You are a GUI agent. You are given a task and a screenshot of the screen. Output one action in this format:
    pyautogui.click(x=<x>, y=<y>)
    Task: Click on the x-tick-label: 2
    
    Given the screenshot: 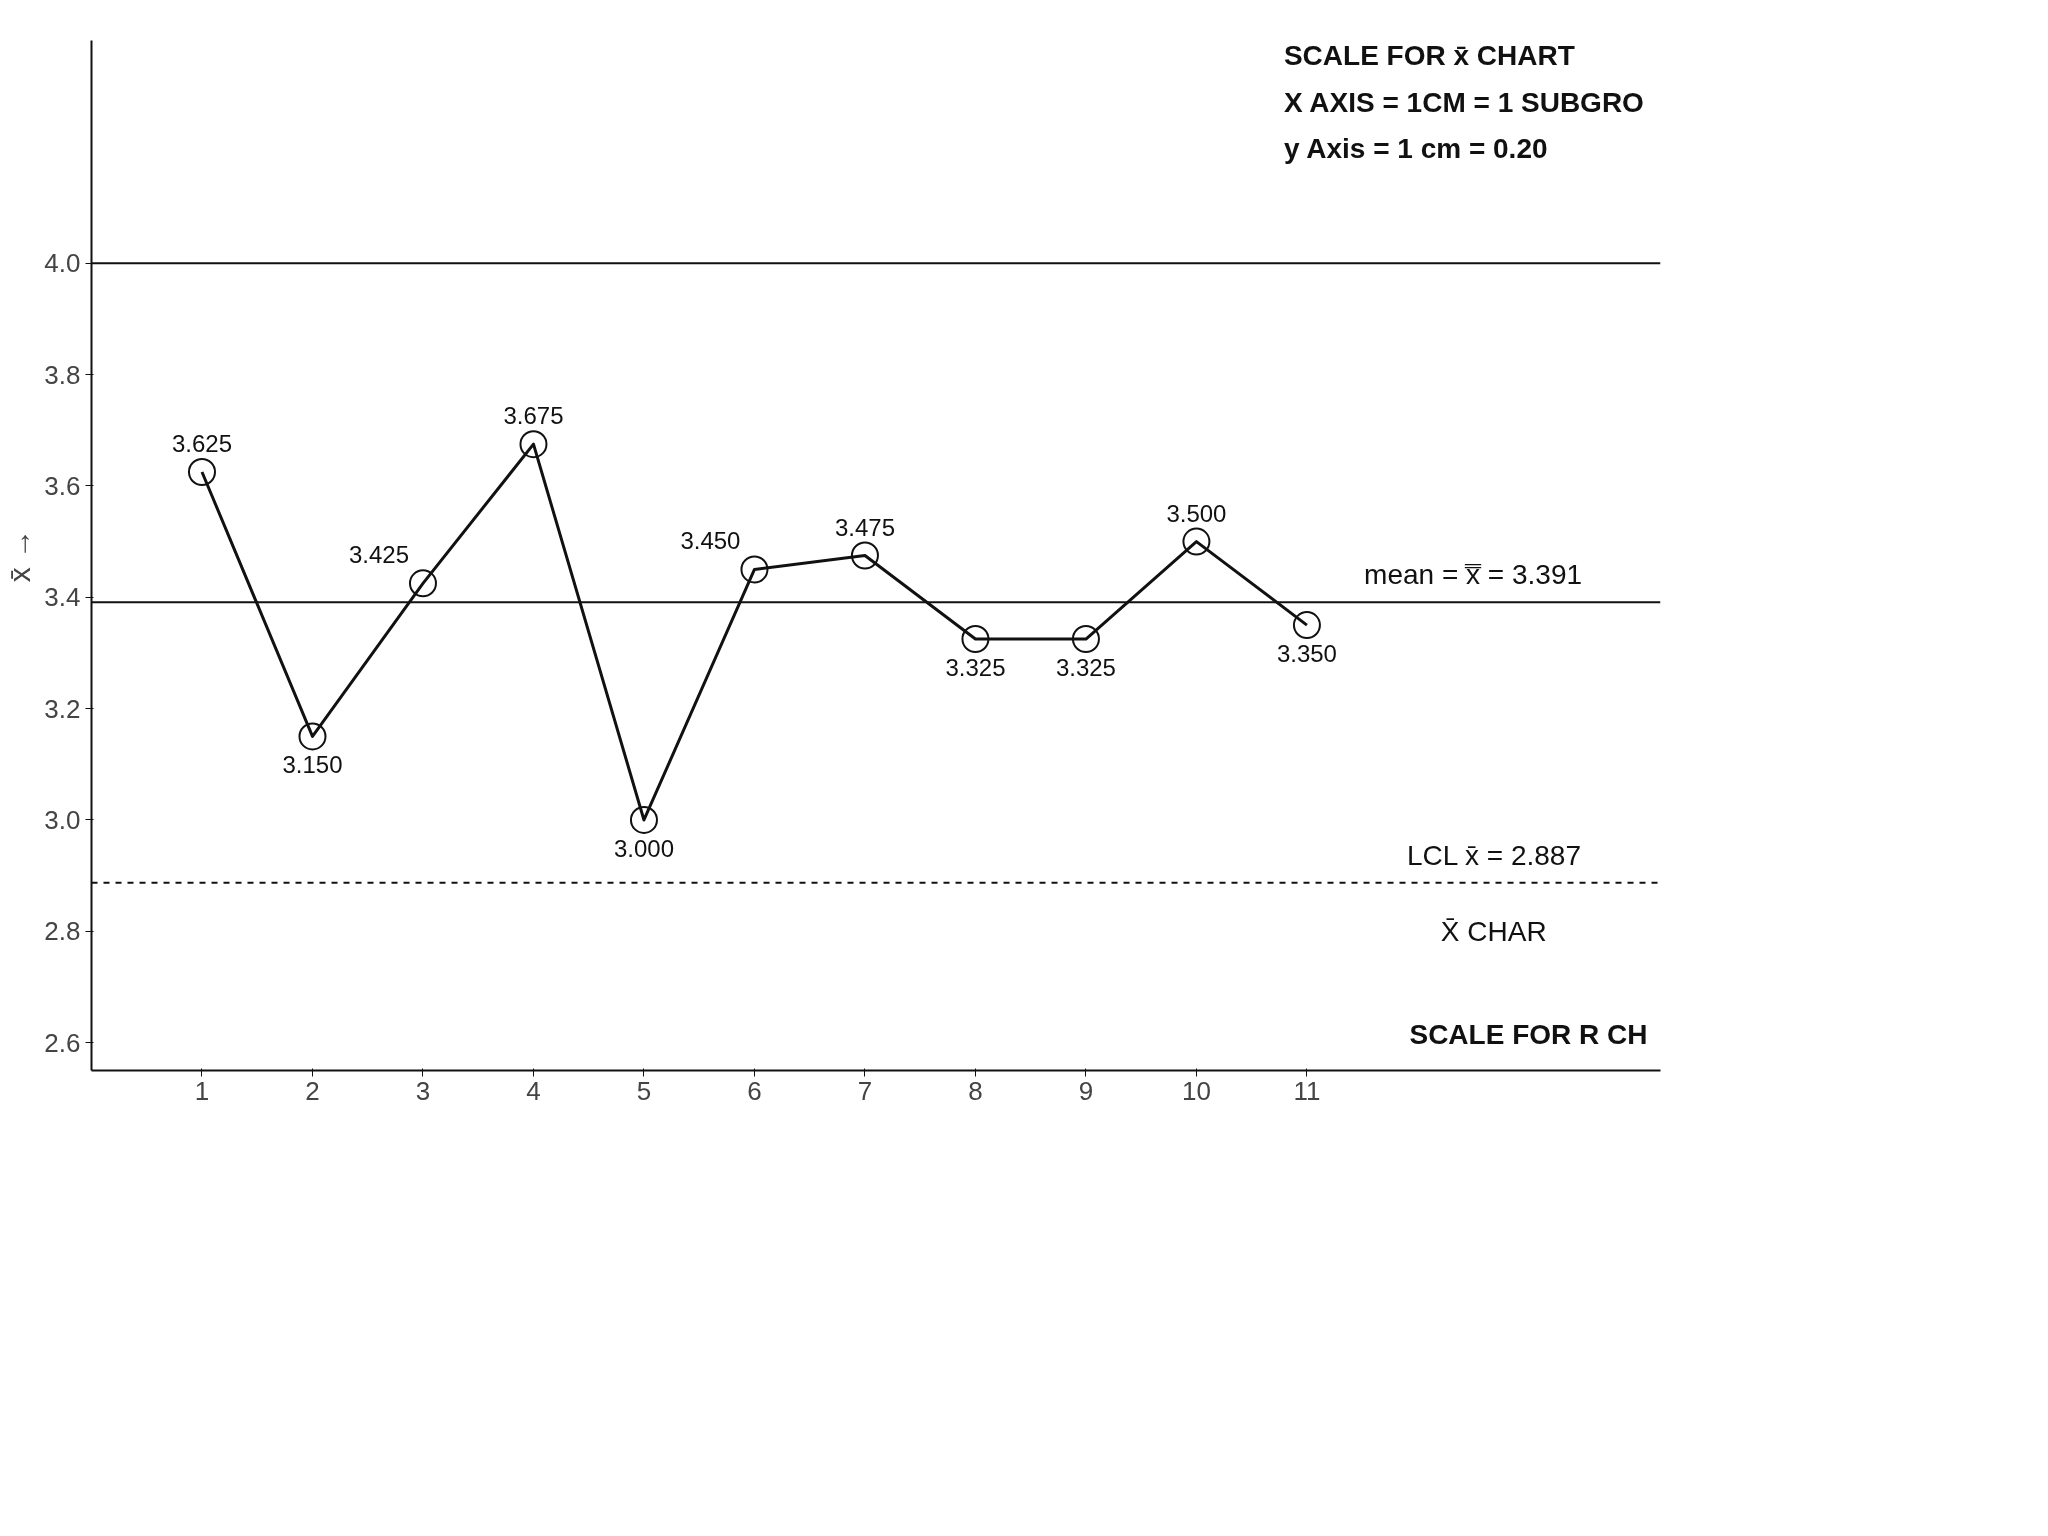 What is the action you would take?
    pyautogui.click(x=312, y=1090)
    